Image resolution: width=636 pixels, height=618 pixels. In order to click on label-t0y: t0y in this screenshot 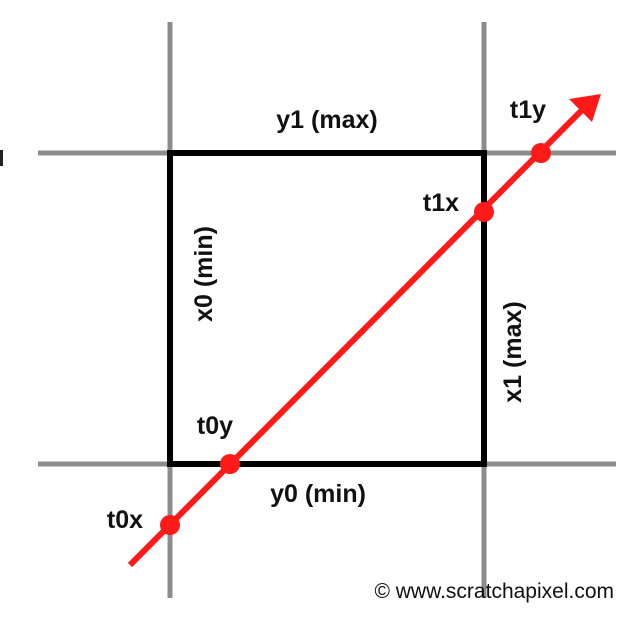, I will do `click(215, 426)`.